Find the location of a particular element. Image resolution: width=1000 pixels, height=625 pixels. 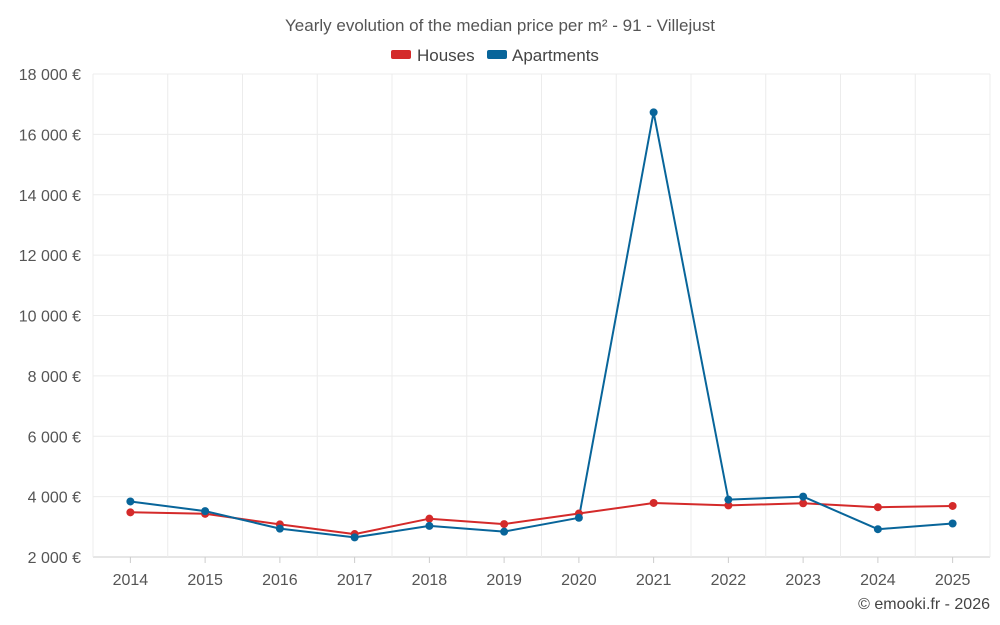

y-tick-label: 14 000 € is located at coordinates (50, 196).